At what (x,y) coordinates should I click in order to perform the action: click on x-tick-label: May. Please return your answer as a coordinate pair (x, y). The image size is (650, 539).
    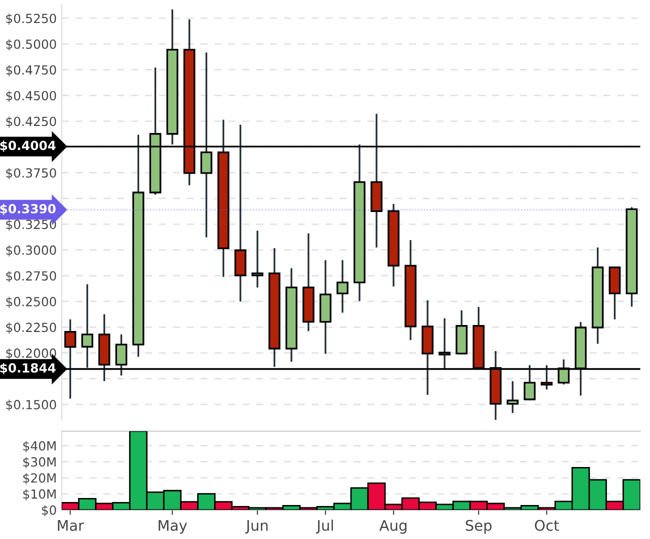
    Looking at the image, I should click on (172, 527).